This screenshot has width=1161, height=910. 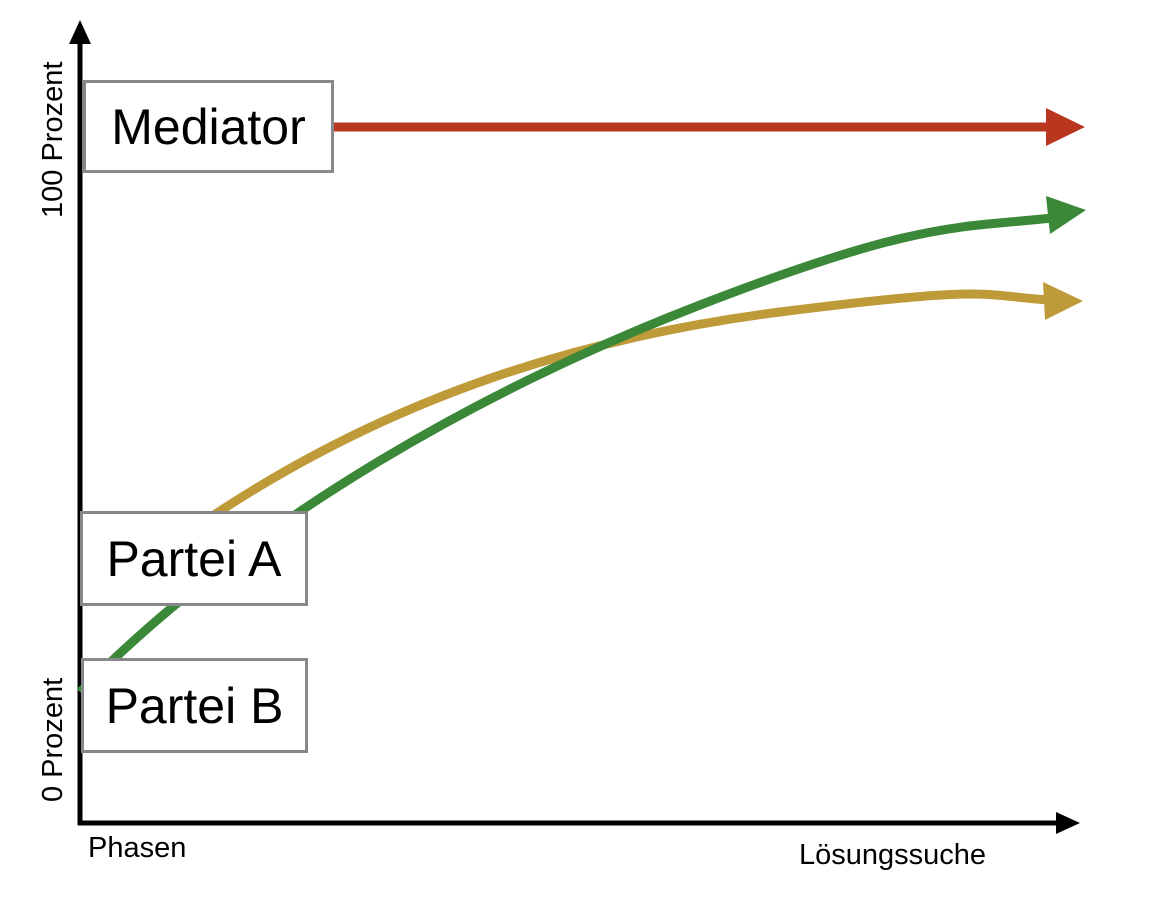 What do you see at coordinates (1065, 127) in the screenshot?
I see `mediator-arrowhead-icon` at bounding box center [1065, 127].